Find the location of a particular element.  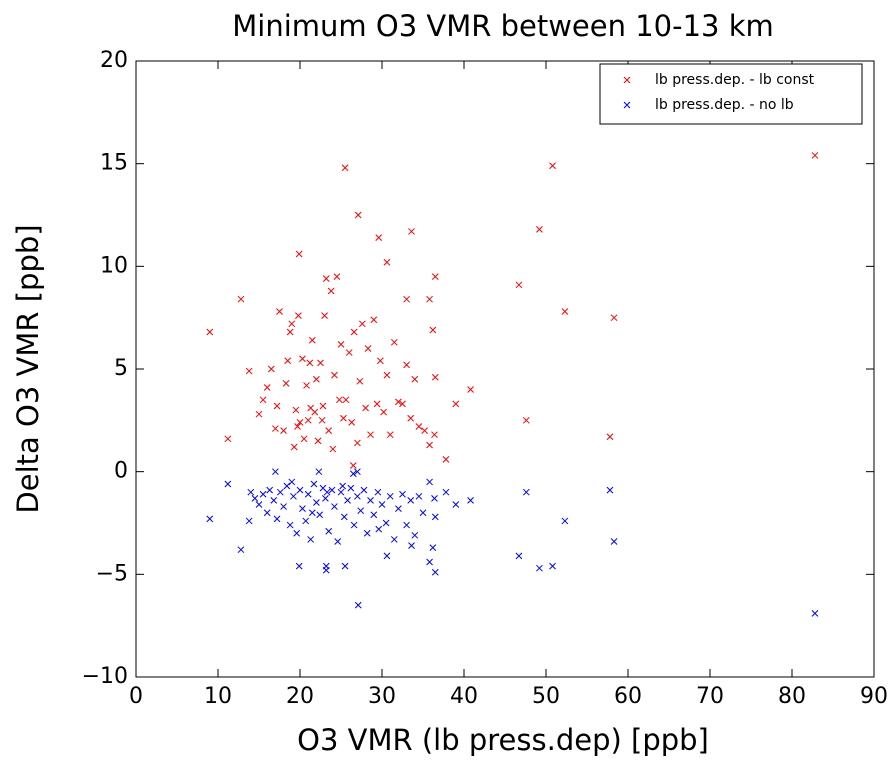

x-tick-label: 50 is located at coordinates (546, 696).